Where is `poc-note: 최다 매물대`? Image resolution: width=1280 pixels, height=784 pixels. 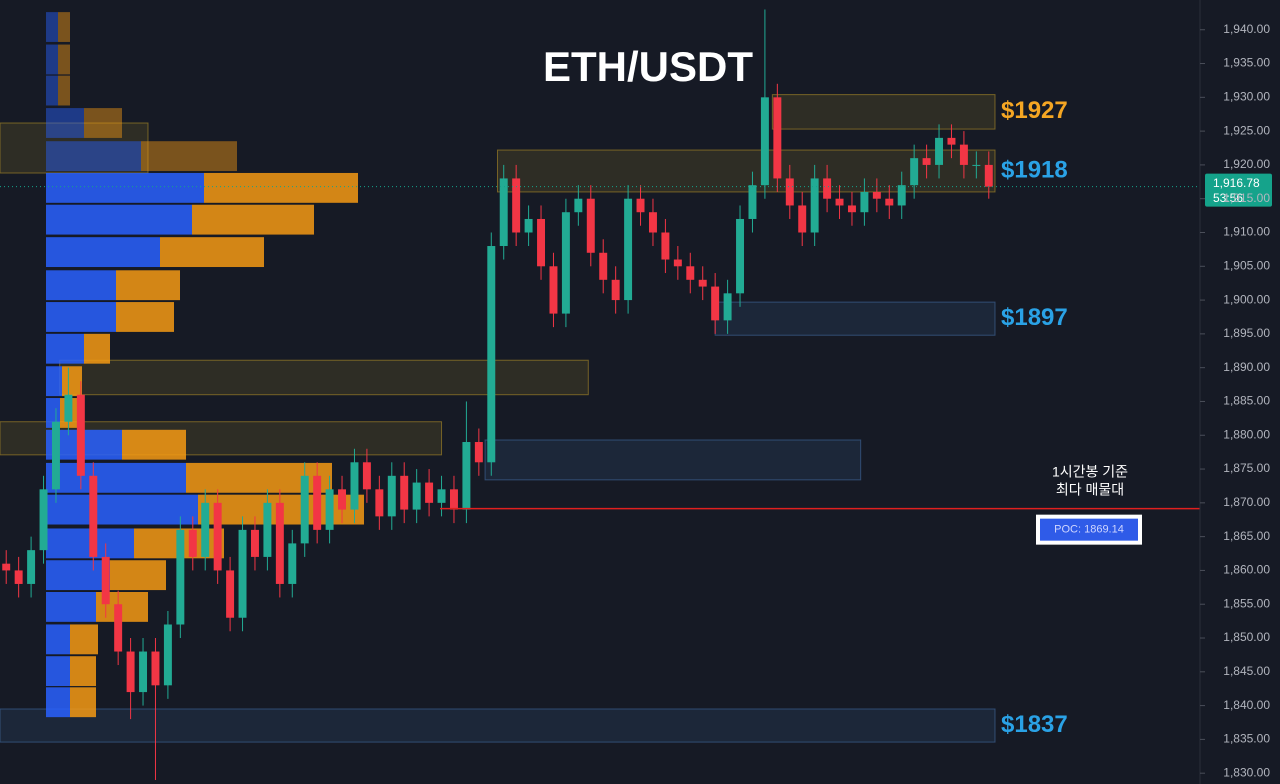
poc-note: 최다 매물대 is located at coordinates (1090, 489).